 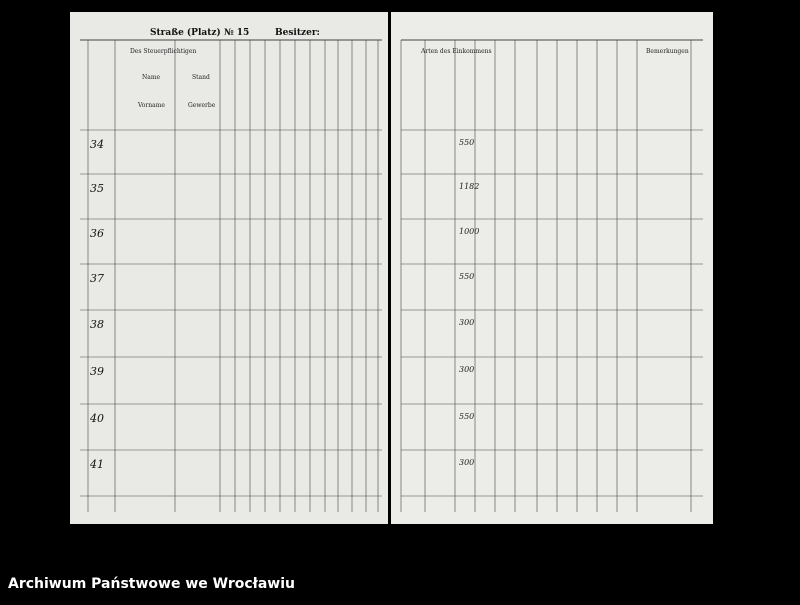 What do you see at coordinates (97, 188) in the screenshot?
I see `row-number: 35` at bounding box center [97, 188].